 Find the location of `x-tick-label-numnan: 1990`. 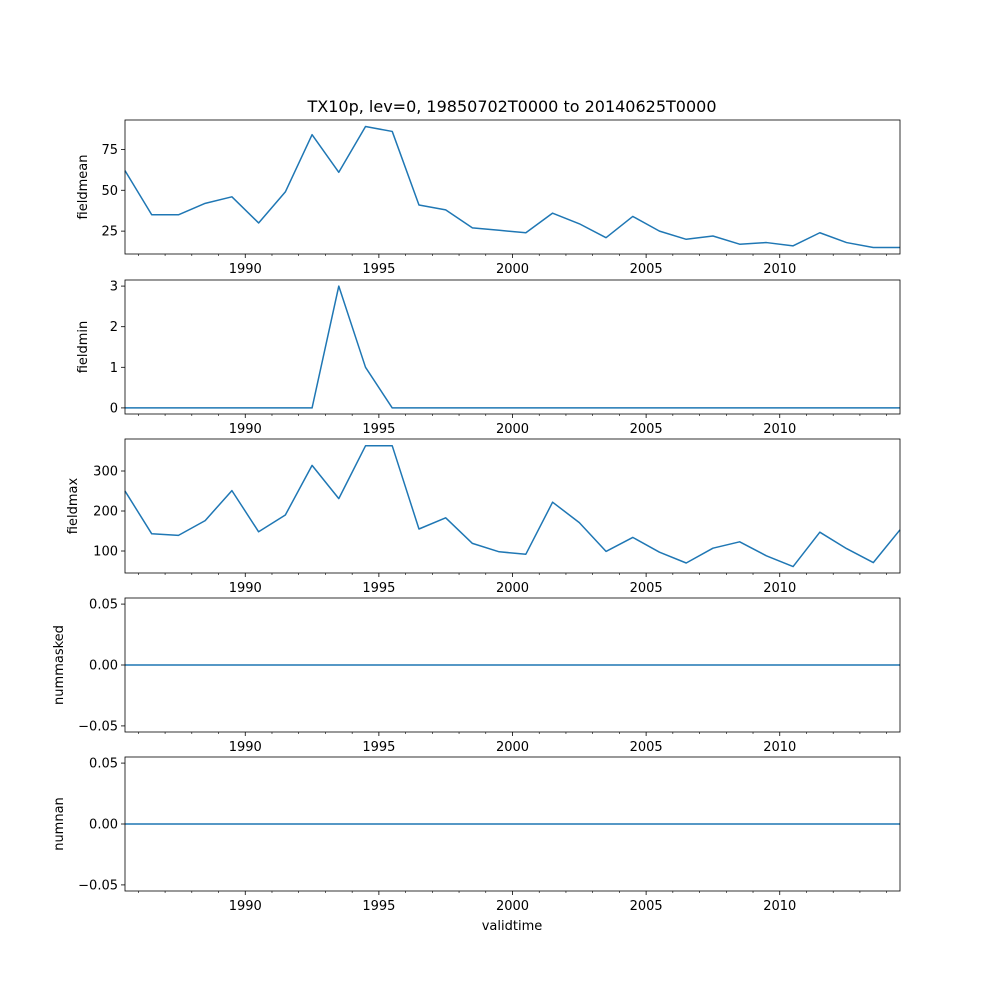

x-tick-label-numnan: 1990 is located at coordinates (245, 906).